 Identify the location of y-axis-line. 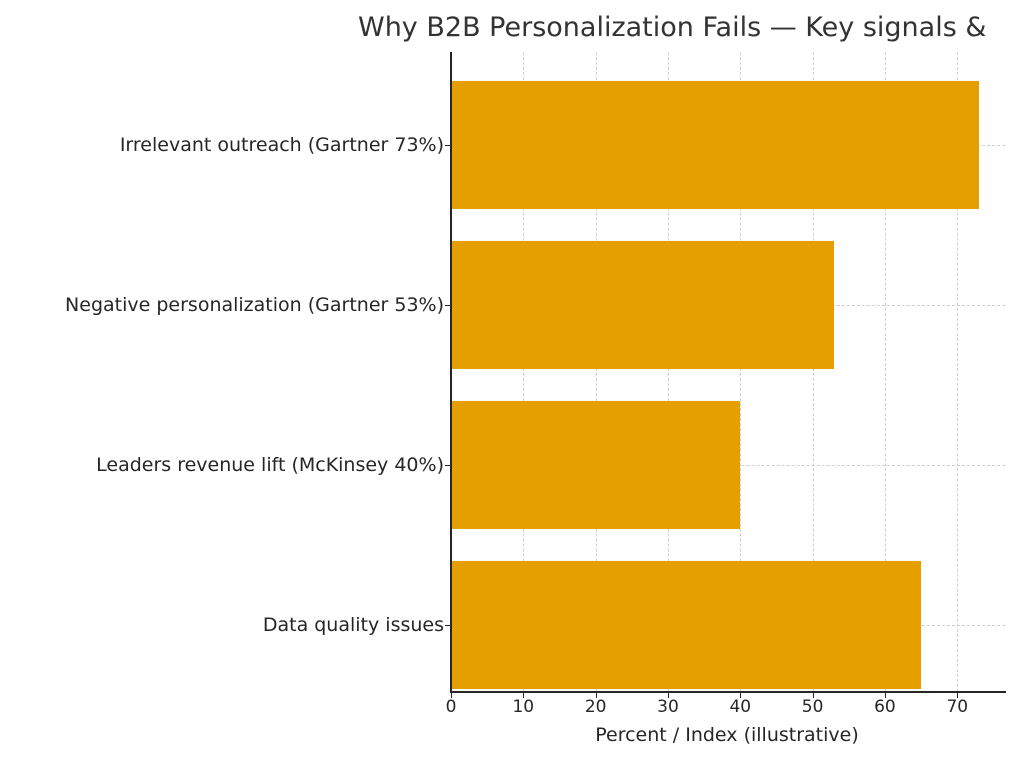
(451, 372).